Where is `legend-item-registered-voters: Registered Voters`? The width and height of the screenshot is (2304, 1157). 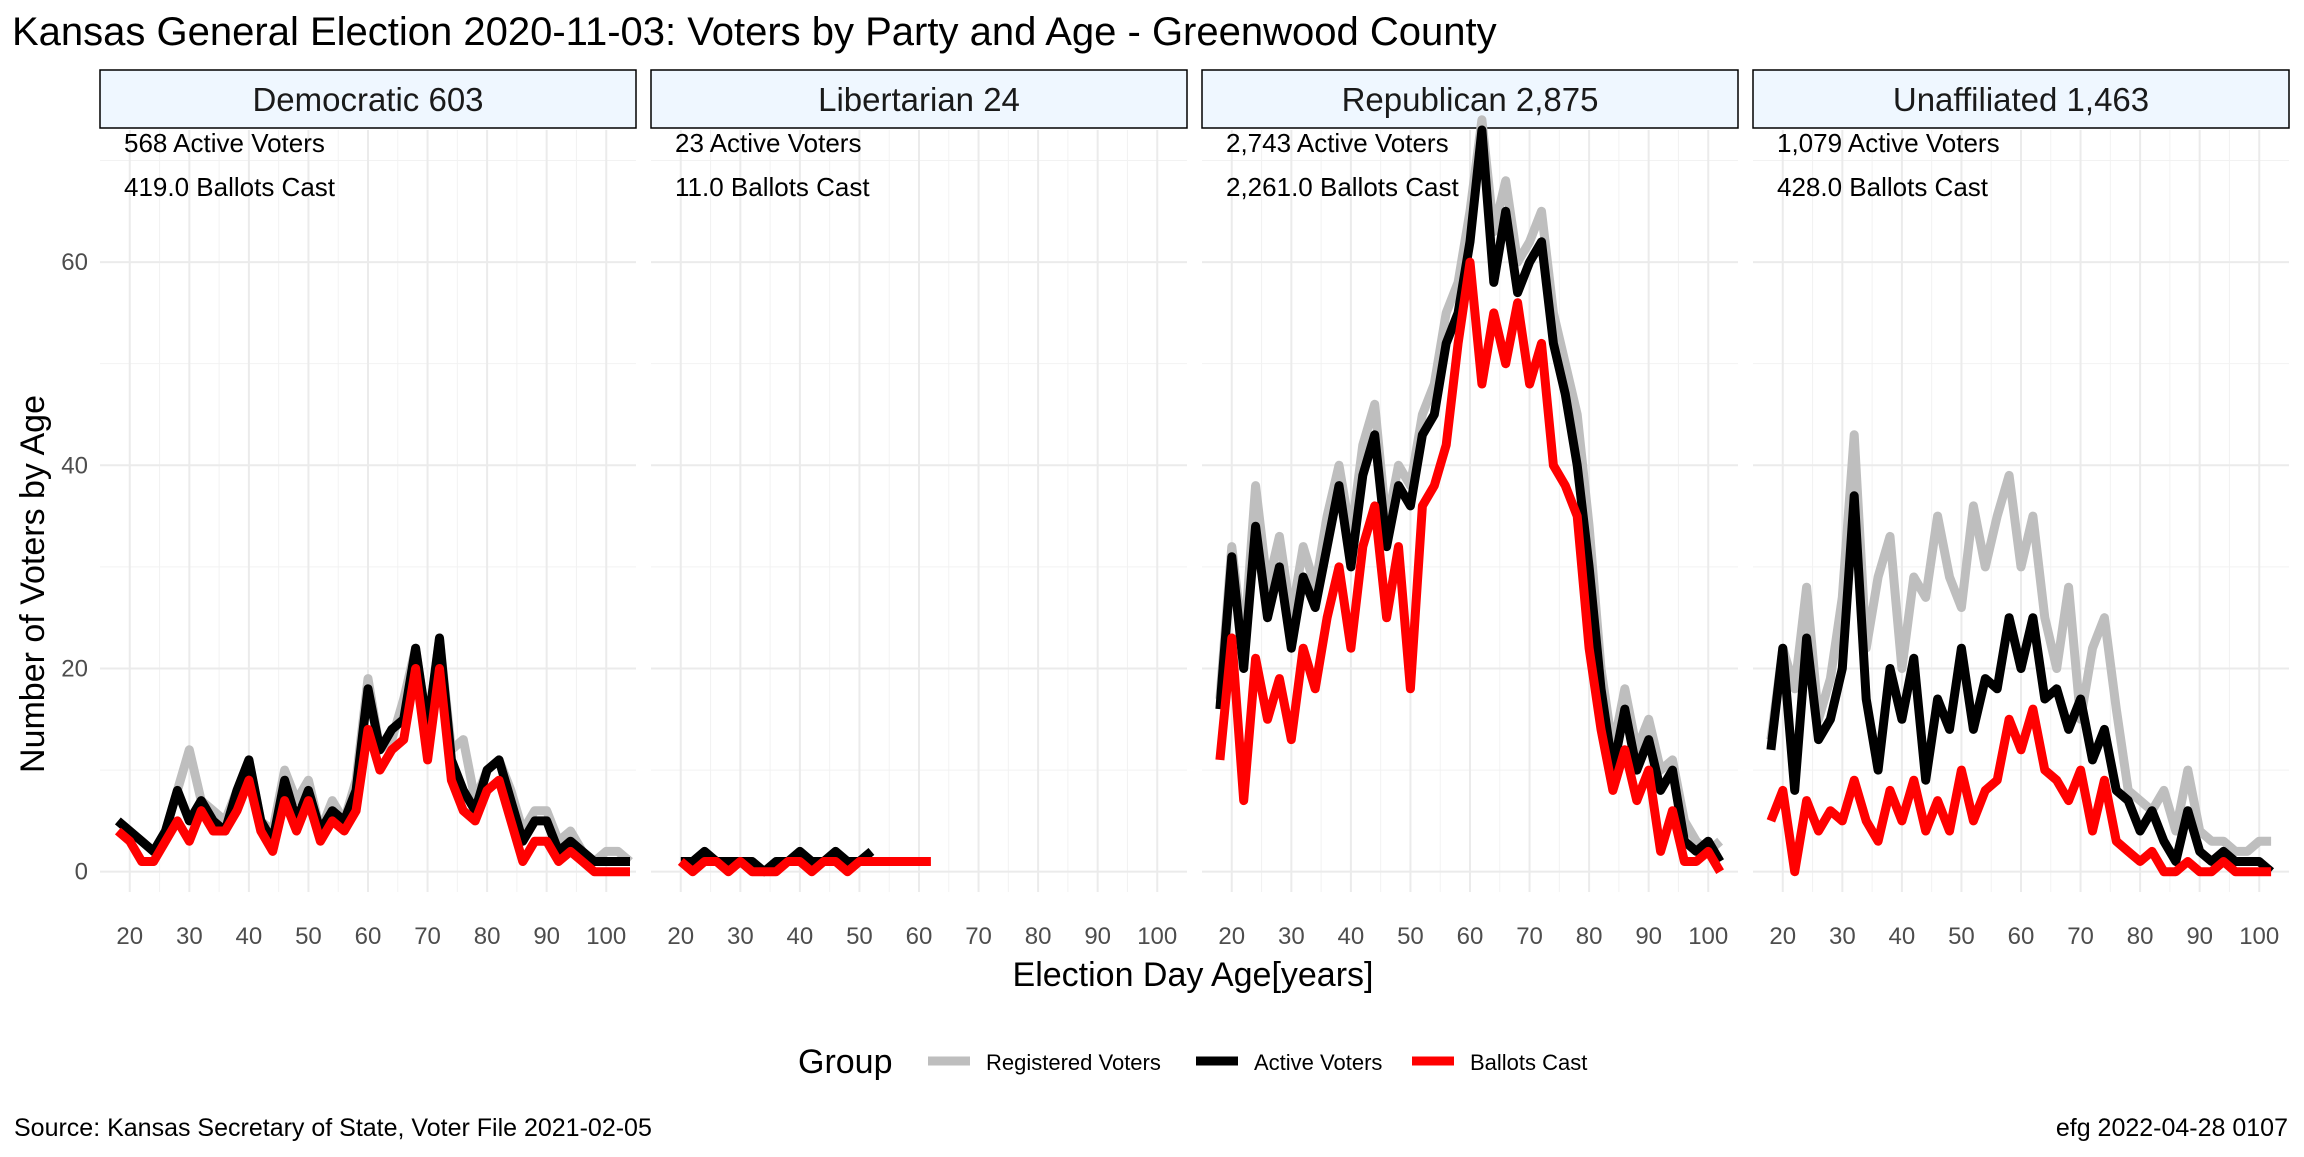 legend-item-registered-voters: Registered Voters is located at coordinates (1044, 1062).